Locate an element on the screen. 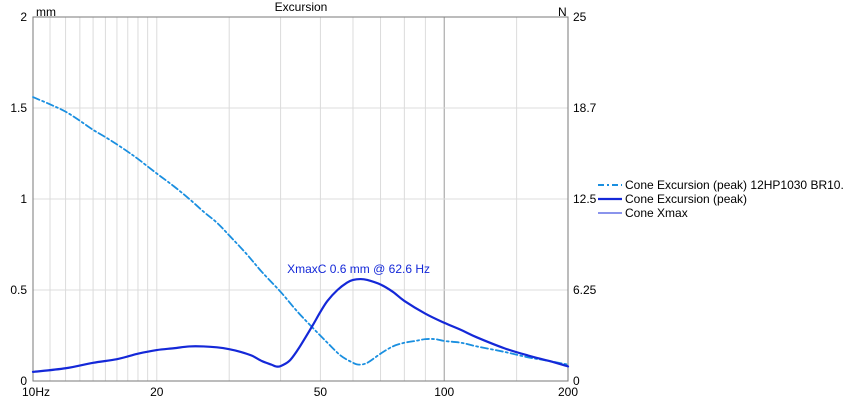 The width and height of the screenshot is (844, 400). y-left-tick-label: 1 is located at coordinates (23, 199).